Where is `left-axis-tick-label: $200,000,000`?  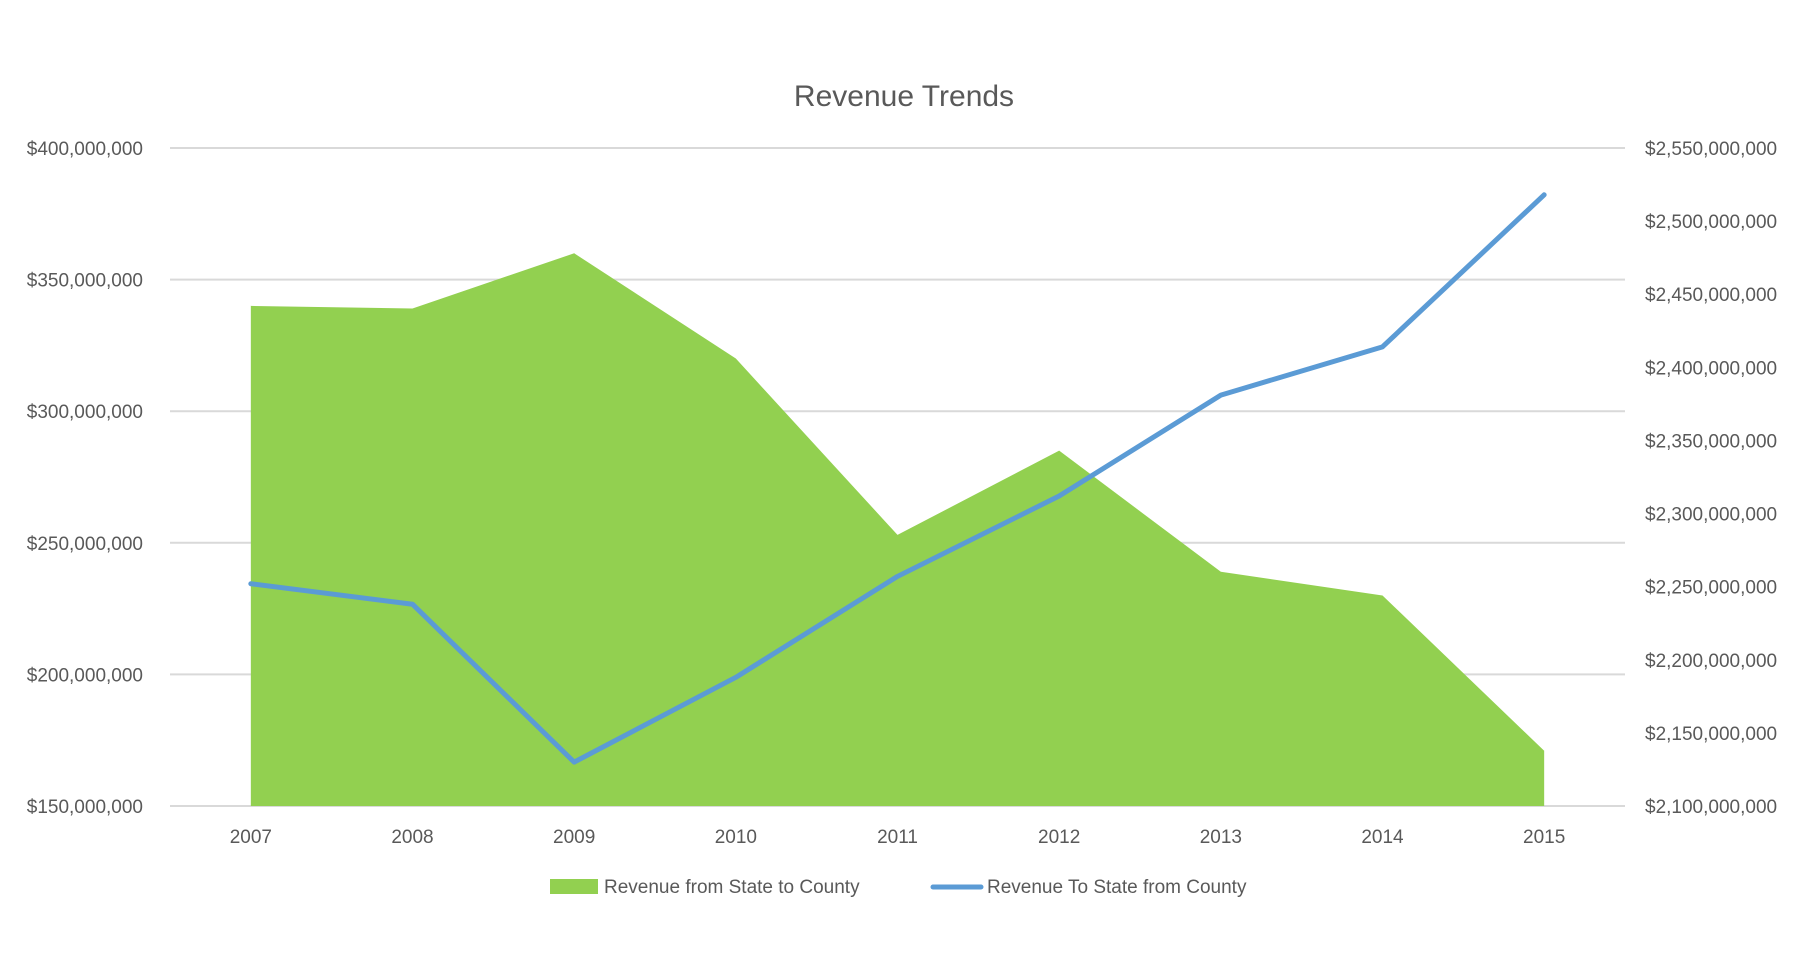
left-axis-tick-label: $200,000,000 is located at coordinates (85, 675).